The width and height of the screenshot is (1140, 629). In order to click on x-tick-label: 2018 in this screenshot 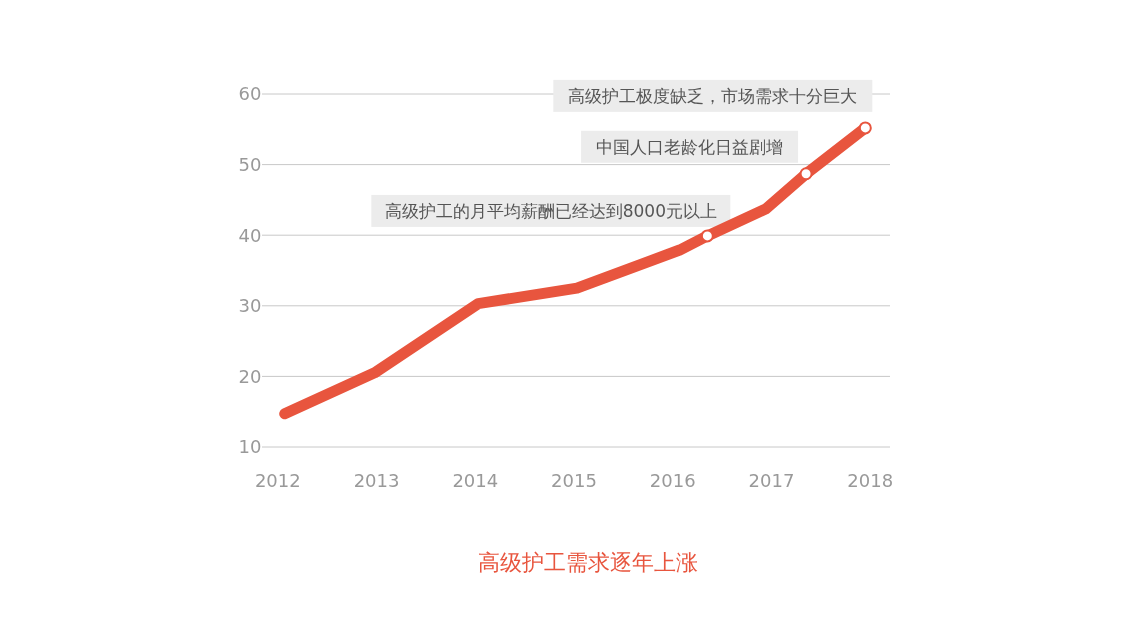, I will do `click(870, 480)`.